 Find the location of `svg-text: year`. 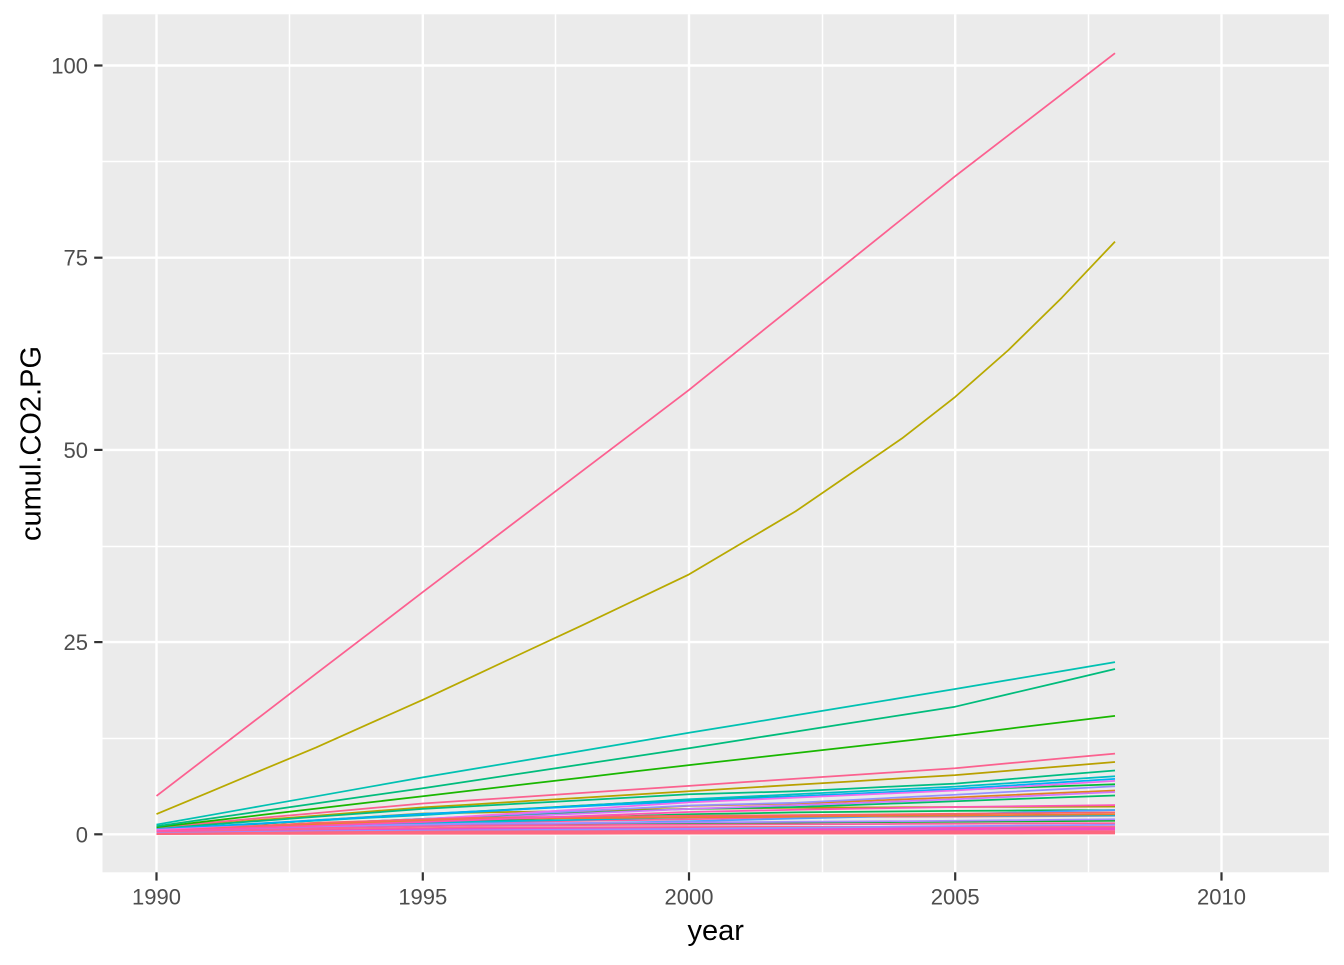

svg-text: year is located at coordinates (715, 931).